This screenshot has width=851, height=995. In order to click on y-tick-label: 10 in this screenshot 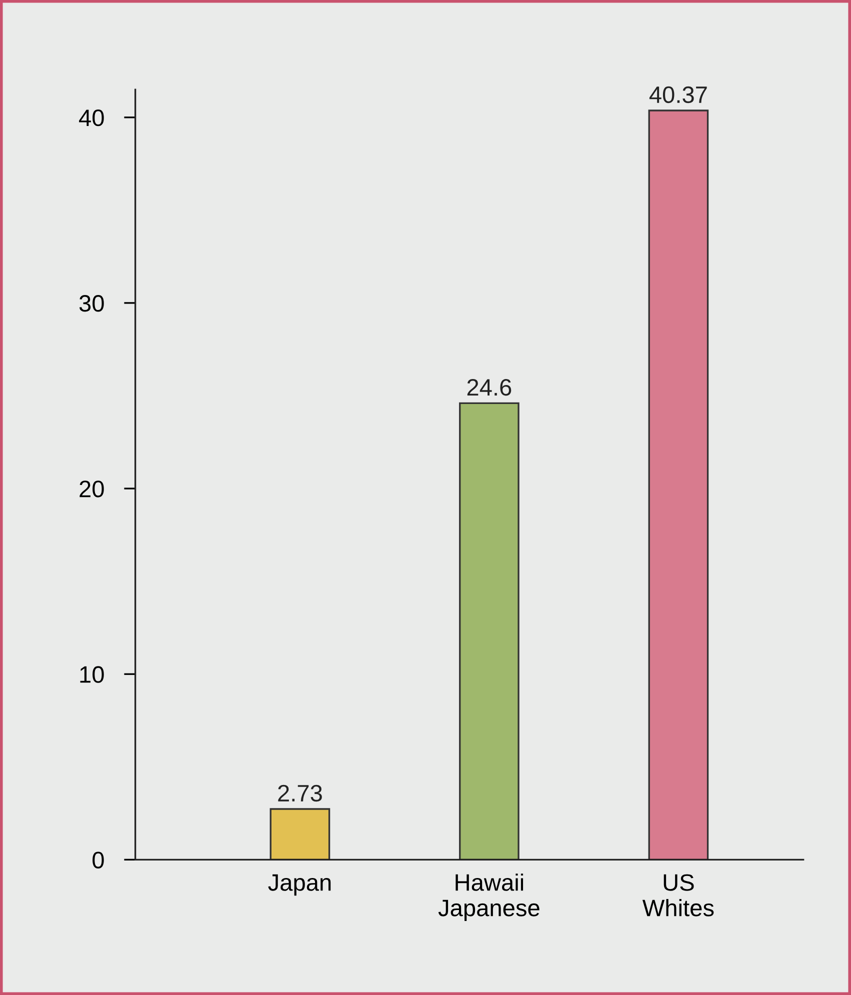, I will do `click(92, 674)`.